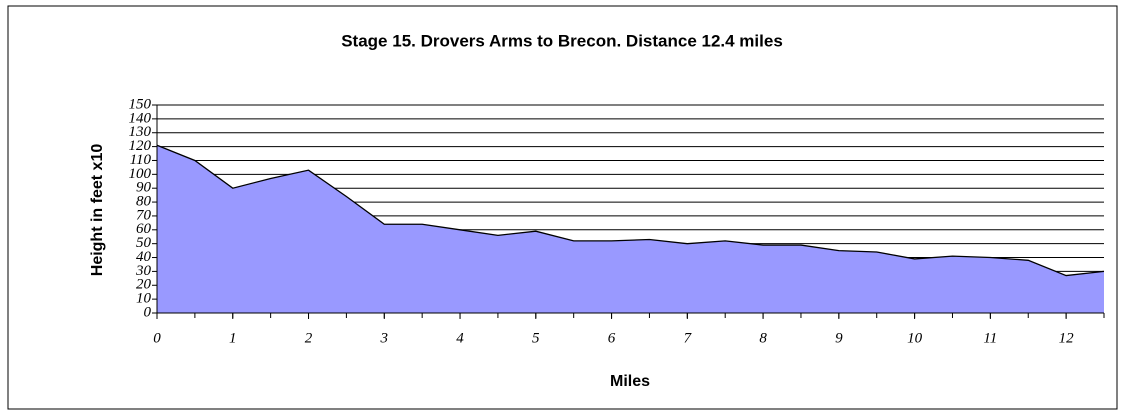 This screenshot has height=414, width=1125. What do you see at coordinates (233, 338) in the screenshot?
I see `x-tick-label: 1` at bounding box center [233, 338].